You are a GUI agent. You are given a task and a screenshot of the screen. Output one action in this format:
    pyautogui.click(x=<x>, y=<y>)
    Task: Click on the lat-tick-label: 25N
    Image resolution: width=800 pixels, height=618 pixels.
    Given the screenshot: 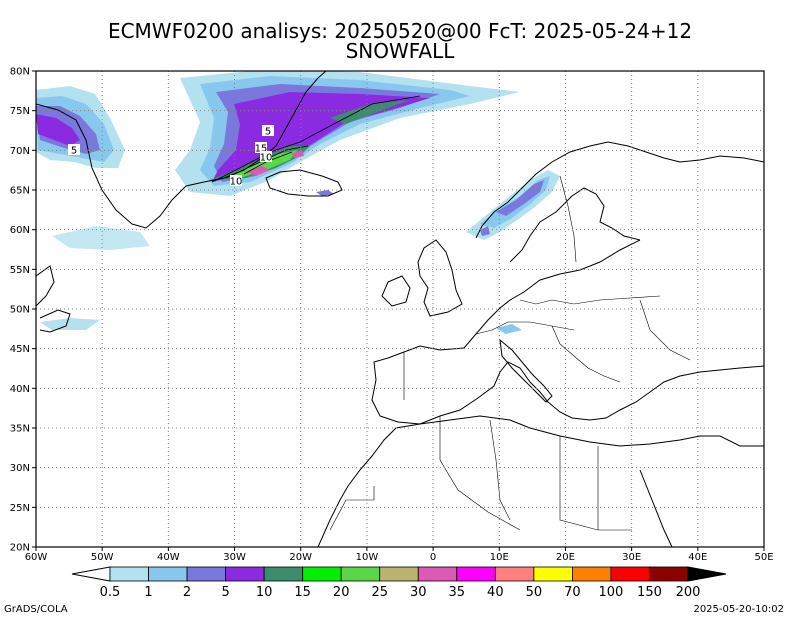 What is the action you would take?
    pyautogui.click(x=20, y=508)
    